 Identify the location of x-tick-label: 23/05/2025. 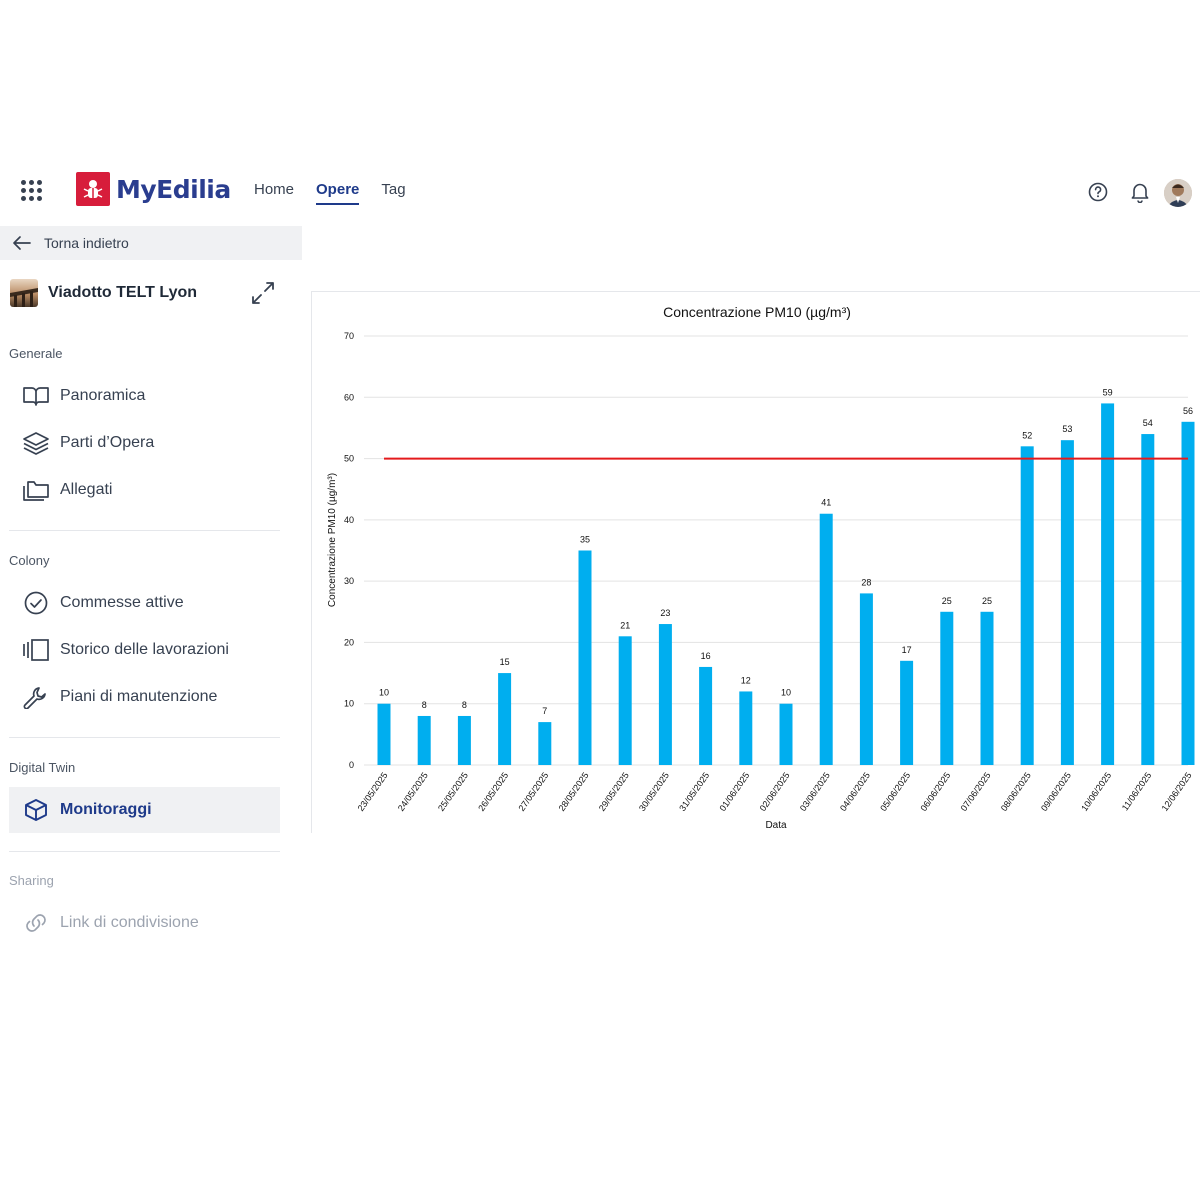
(373, 791).